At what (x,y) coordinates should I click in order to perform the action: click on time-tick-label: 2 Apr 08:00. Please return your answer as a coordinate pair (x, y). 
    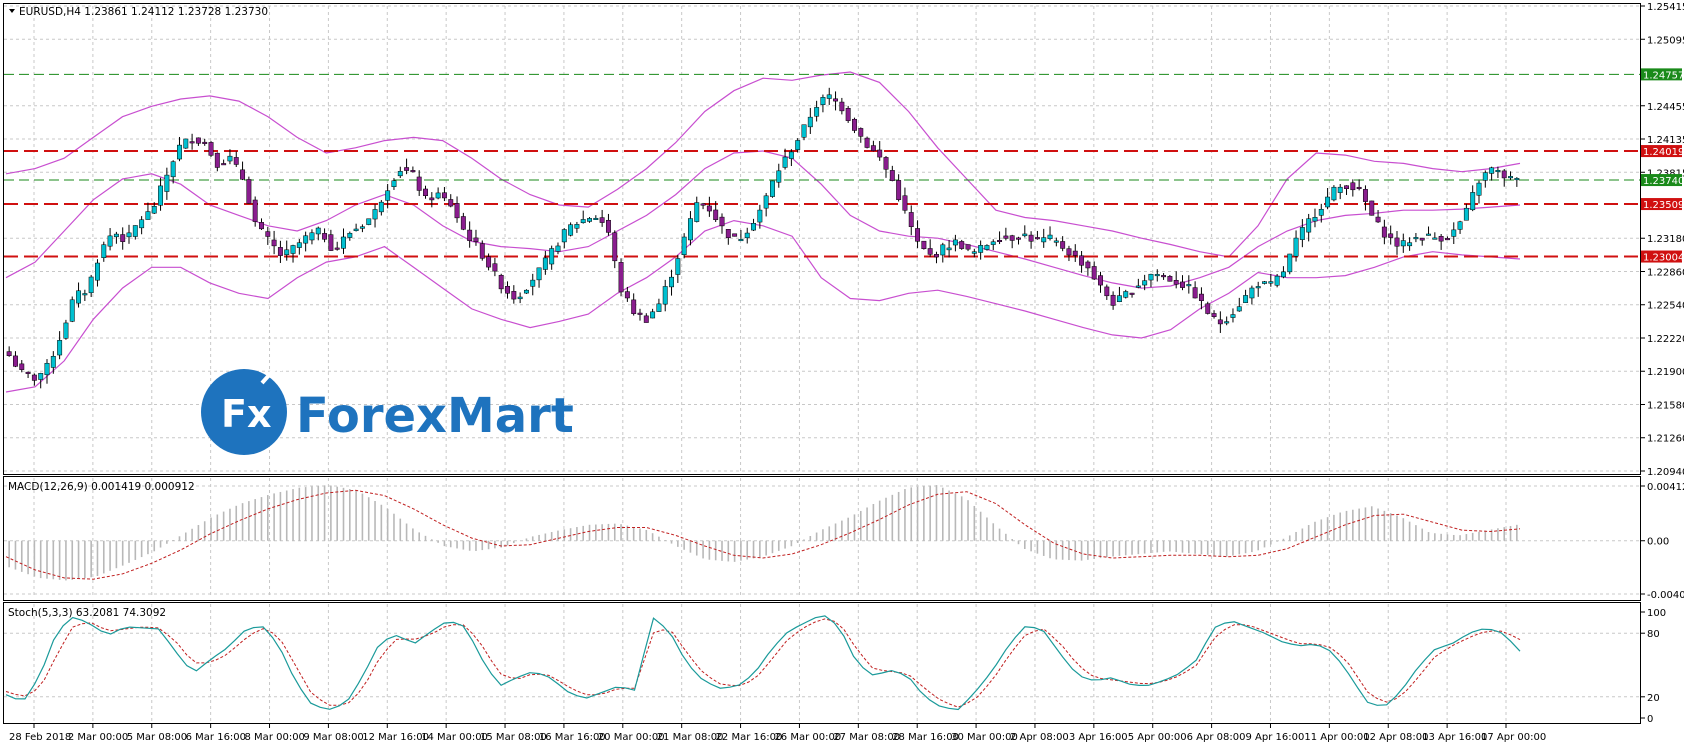
    Looking at the image, I should click on (1039, 737).